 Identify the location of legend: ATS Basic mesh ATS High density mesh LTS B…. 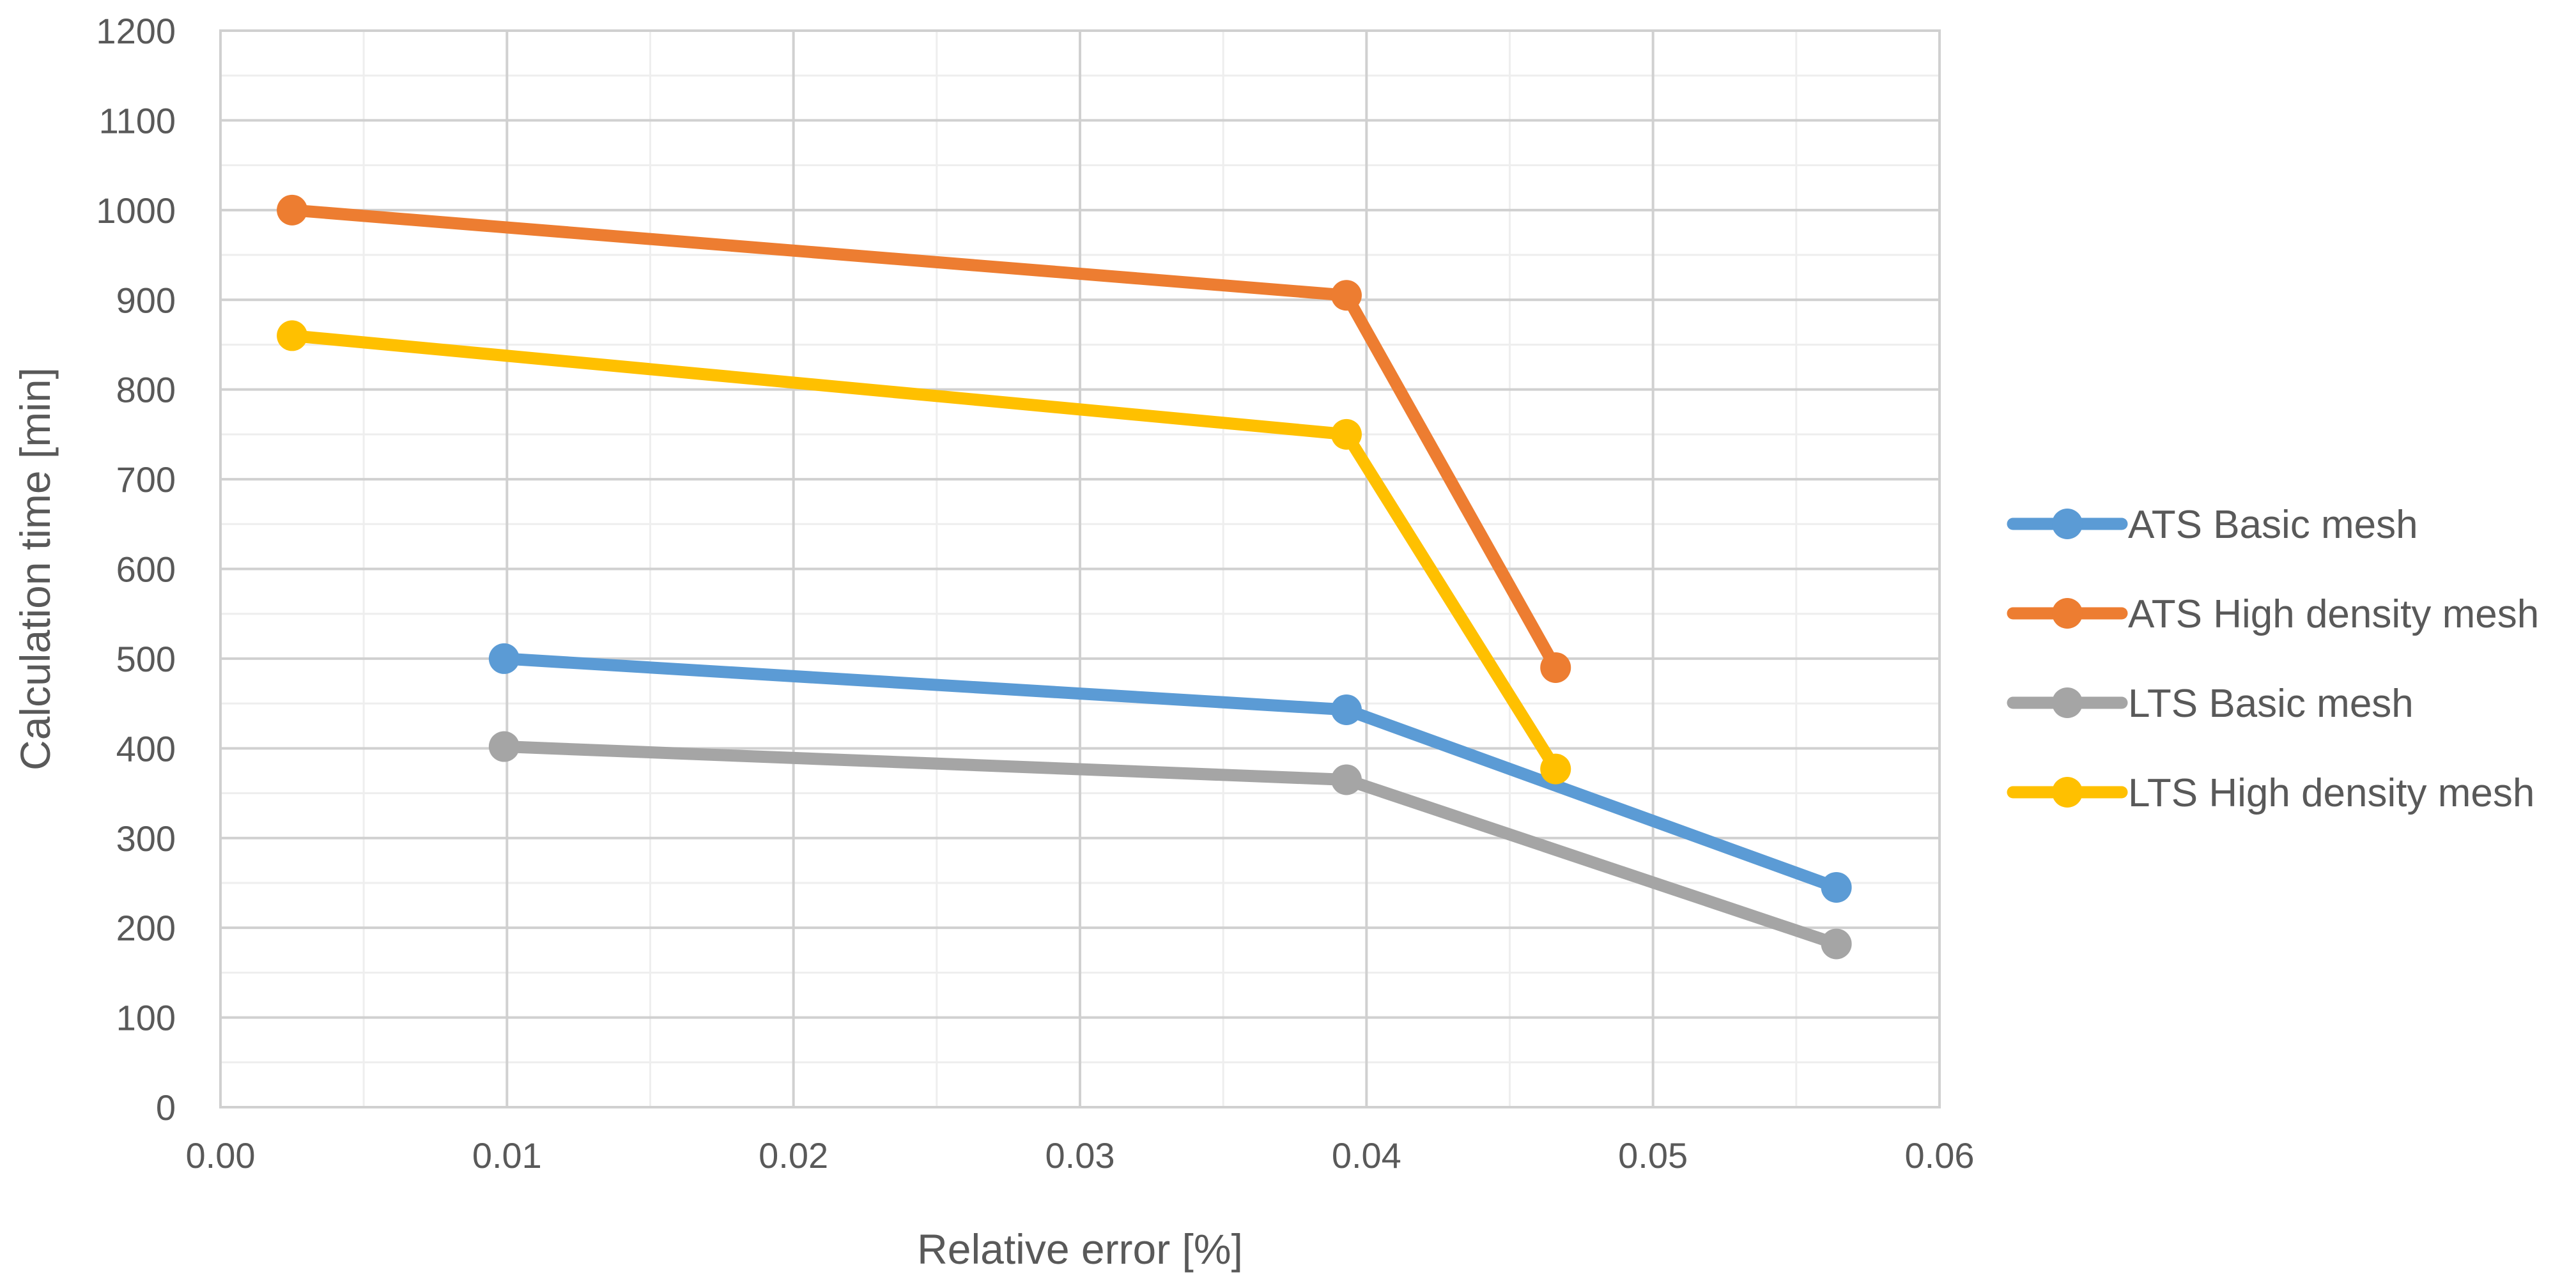
(2273, 659).